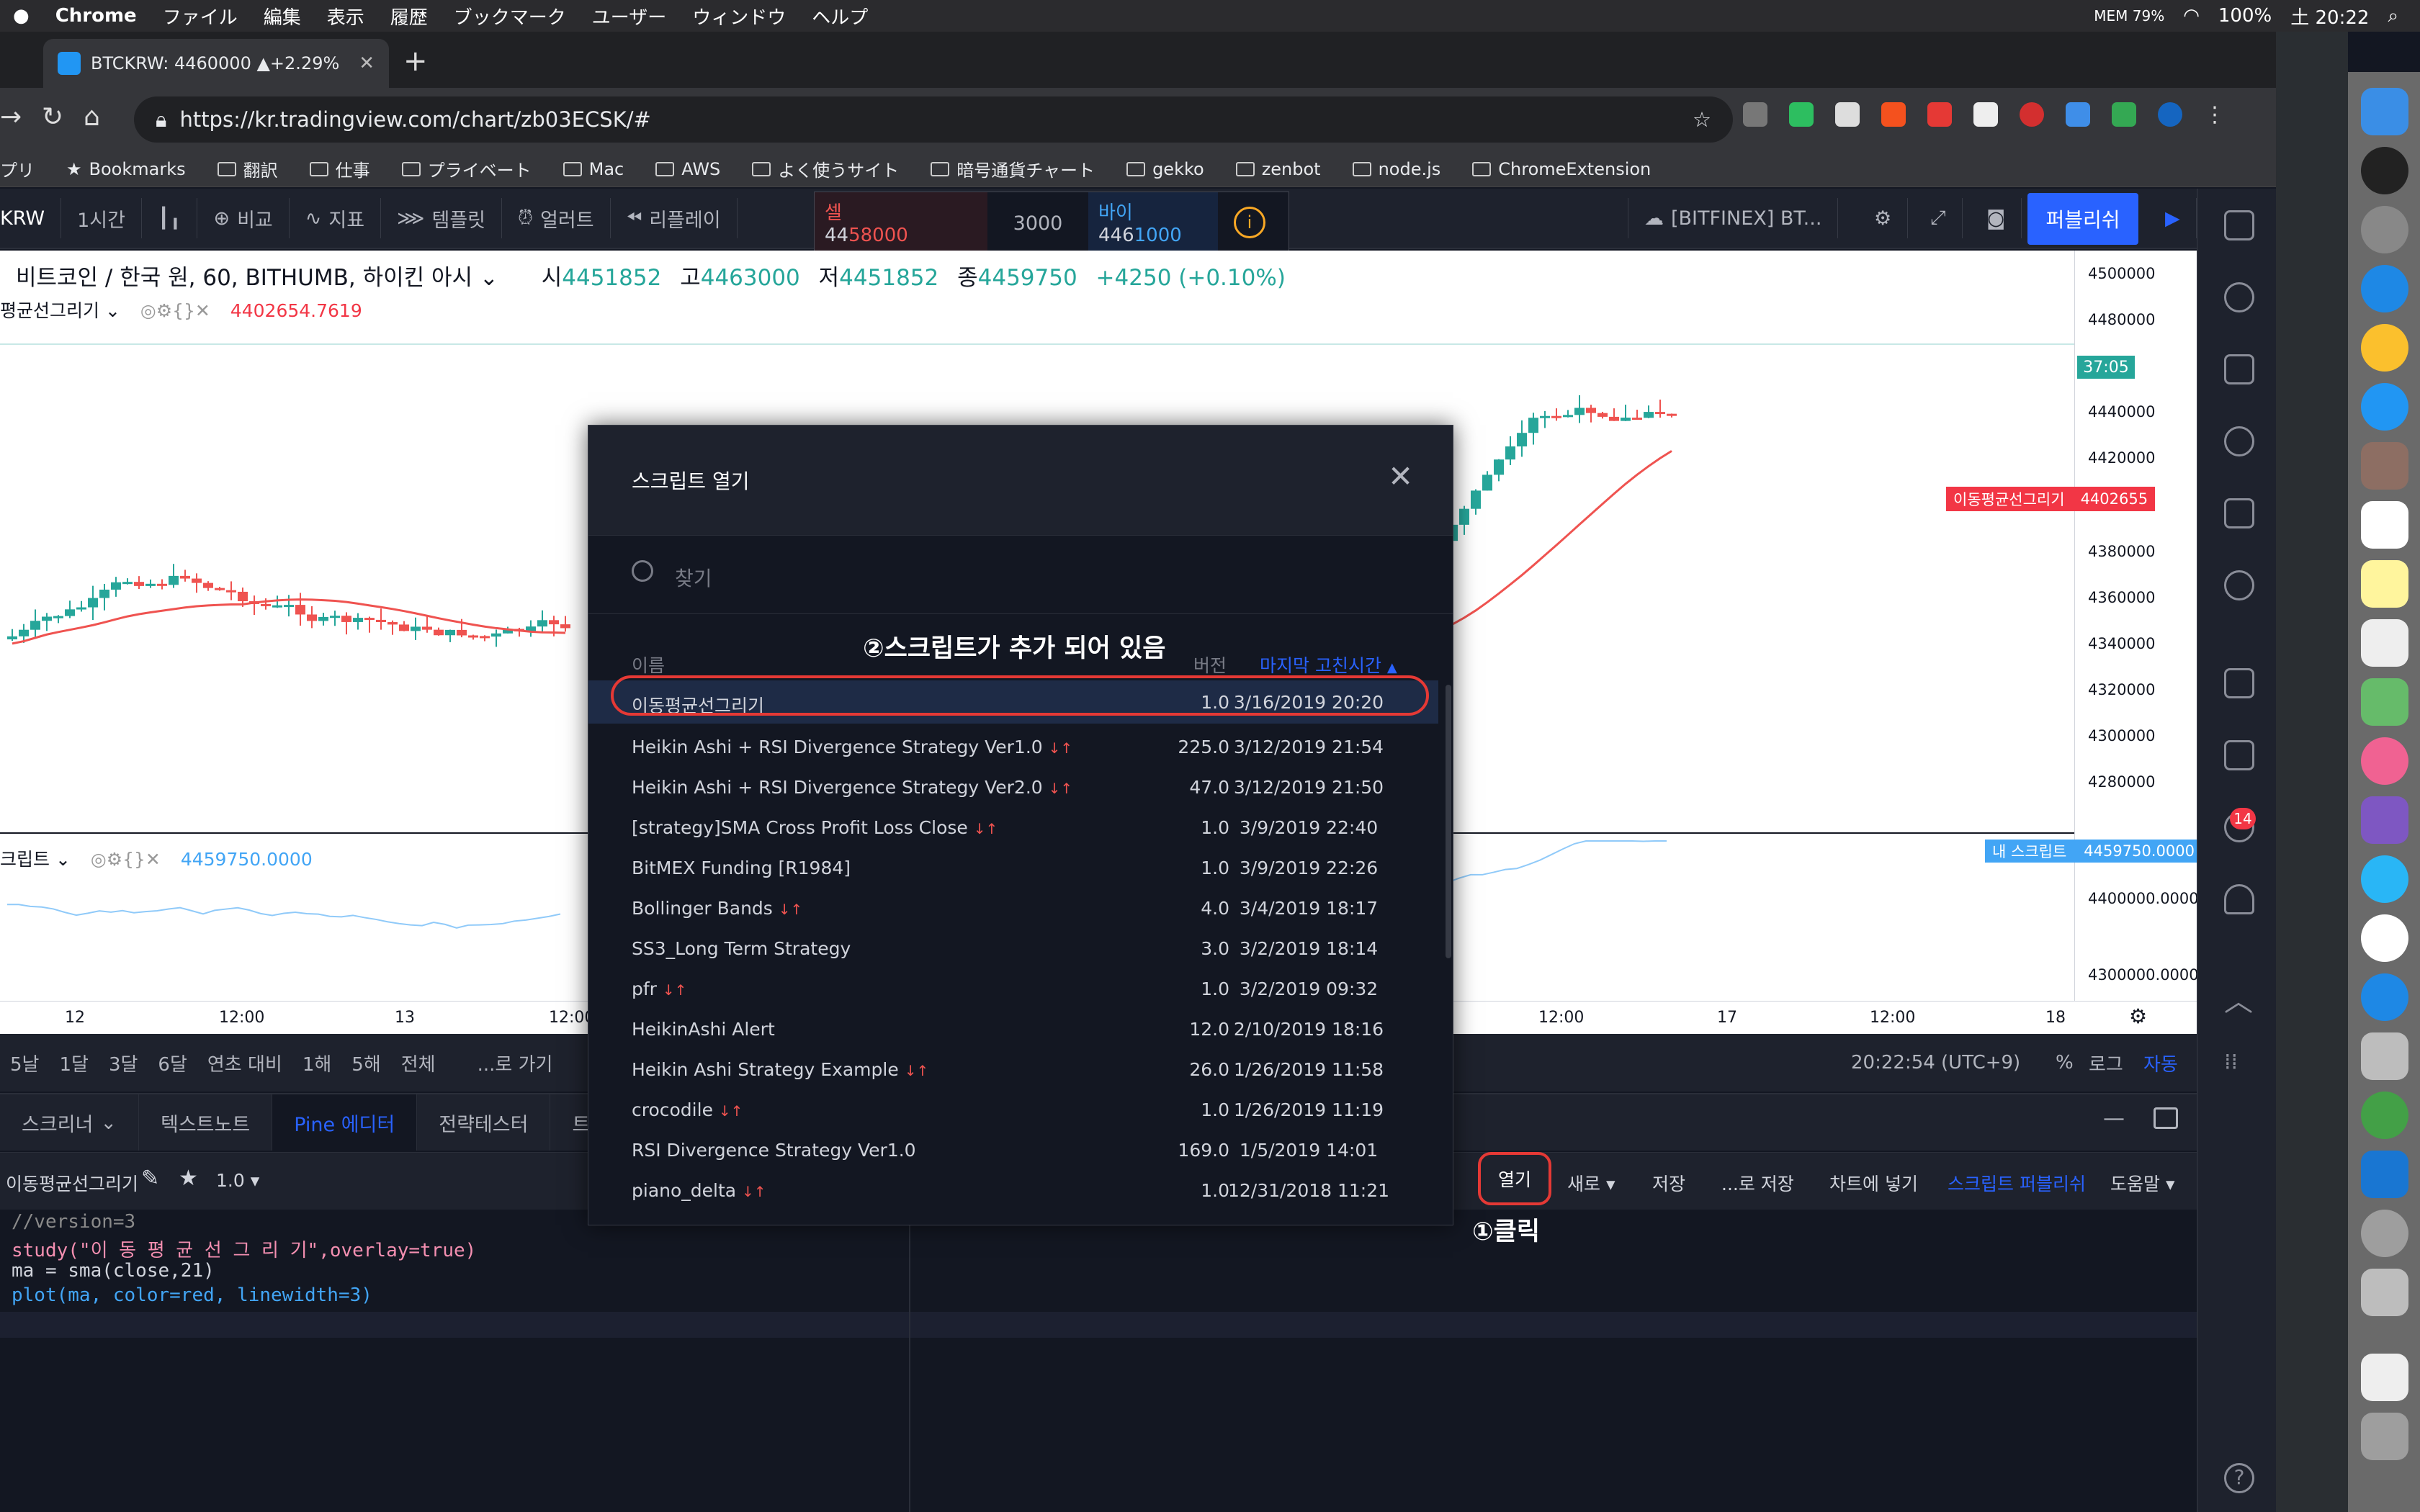  Describe the element at coordinates (593, 169) in the screenshot. I see `bookmark-folder: Mac` at that location.